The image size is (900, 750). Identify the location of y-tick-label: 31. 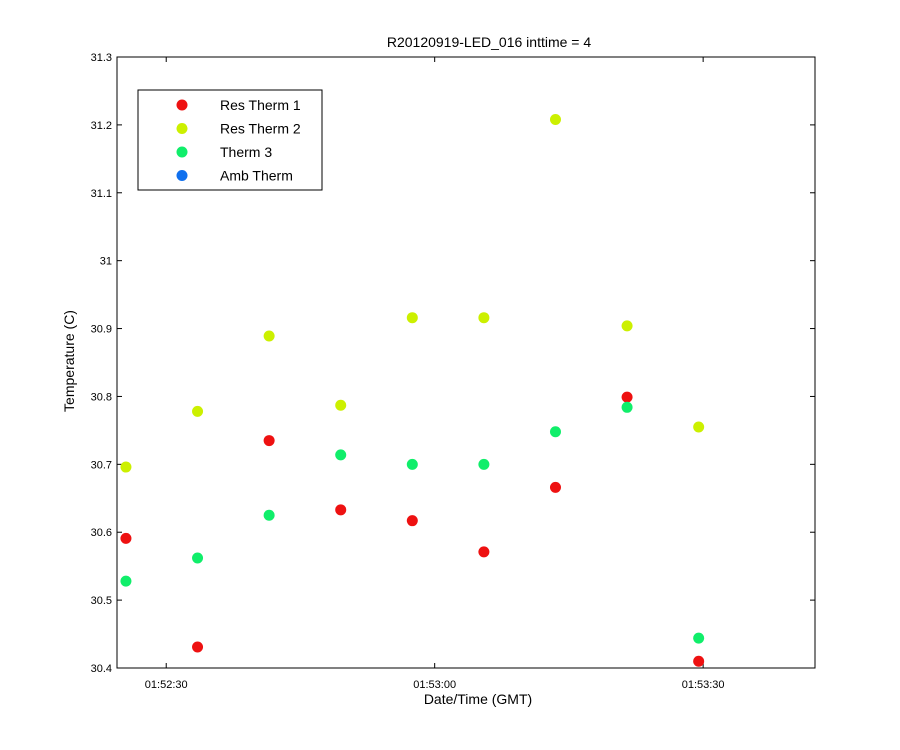
(106, 262).